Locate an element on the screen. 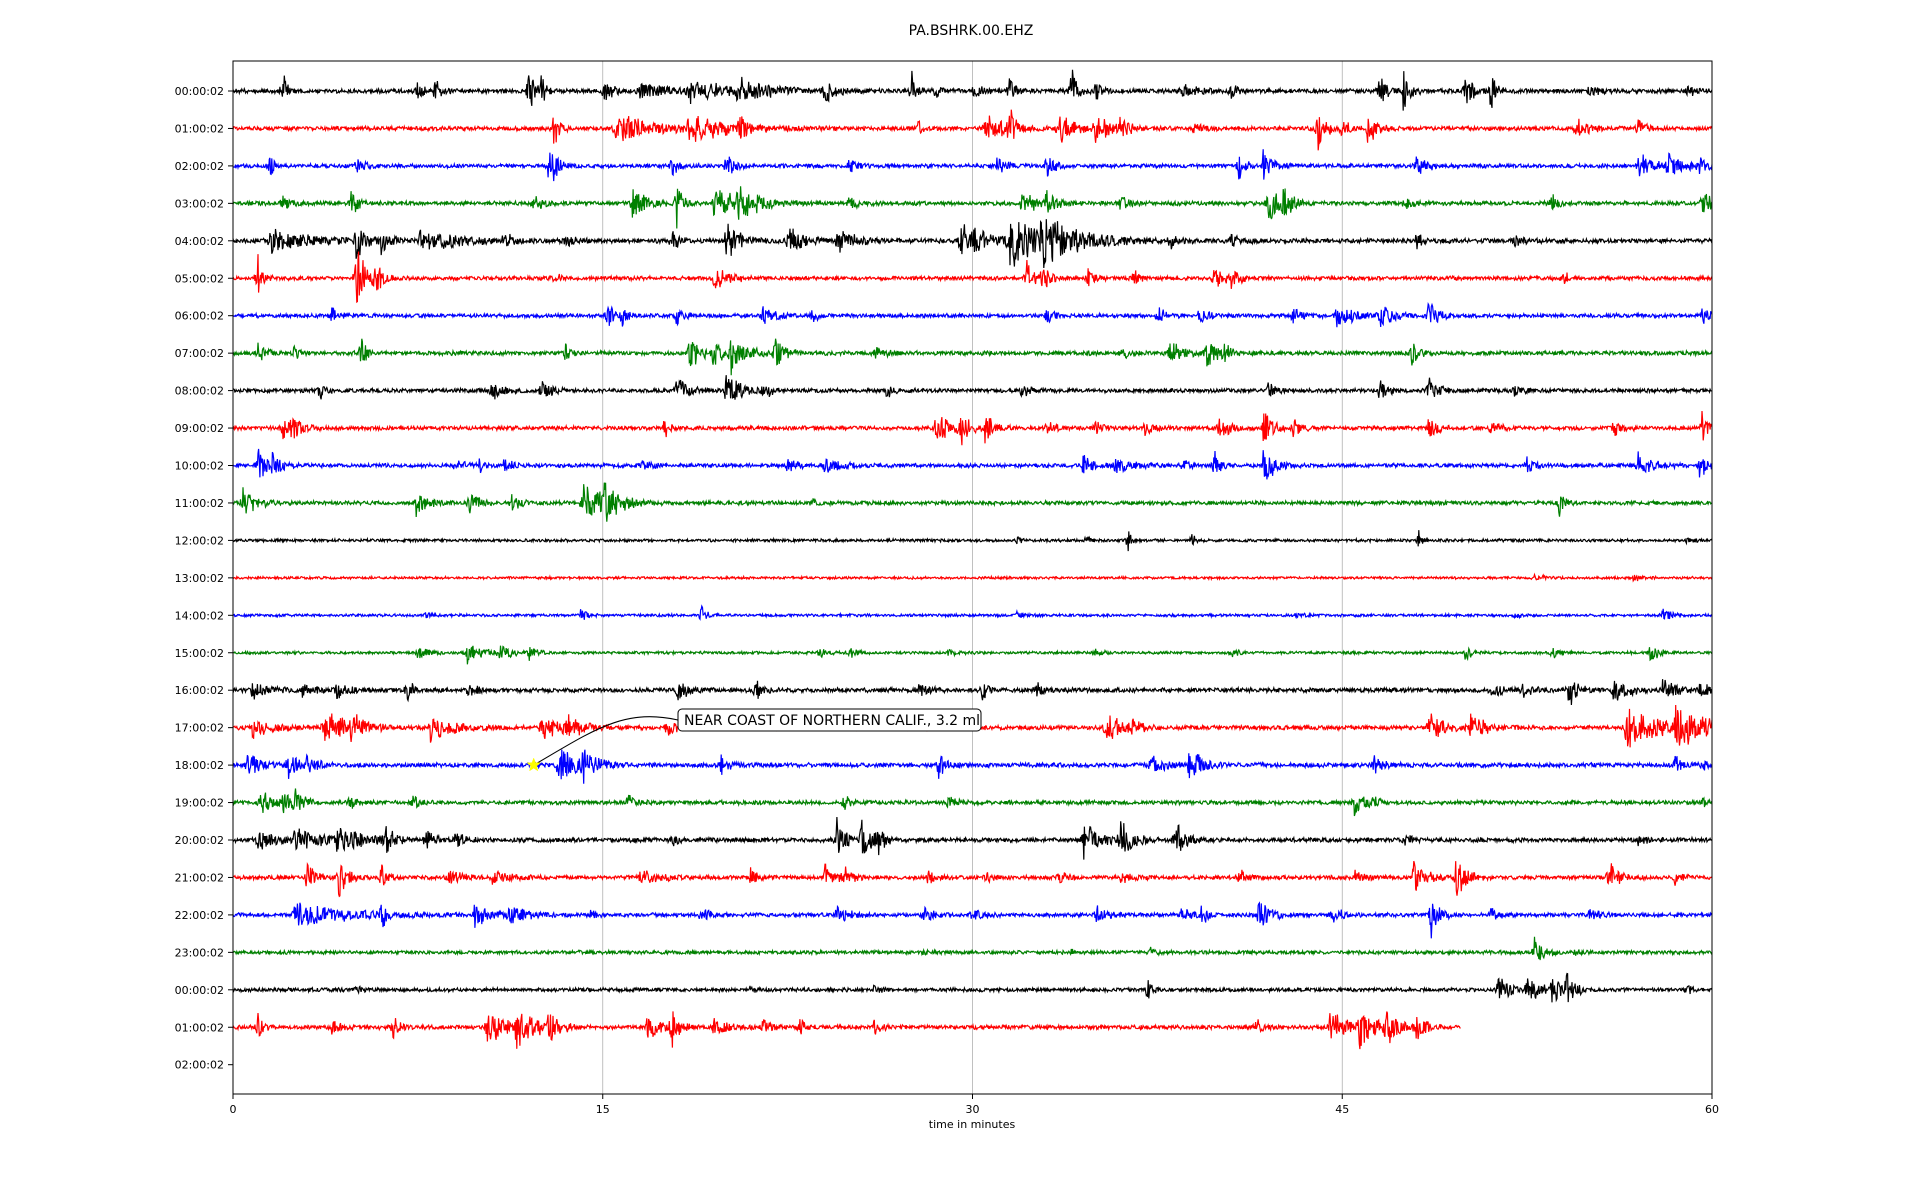  x-tick-label-4: 60 is located at coordinates (1712, 1109).